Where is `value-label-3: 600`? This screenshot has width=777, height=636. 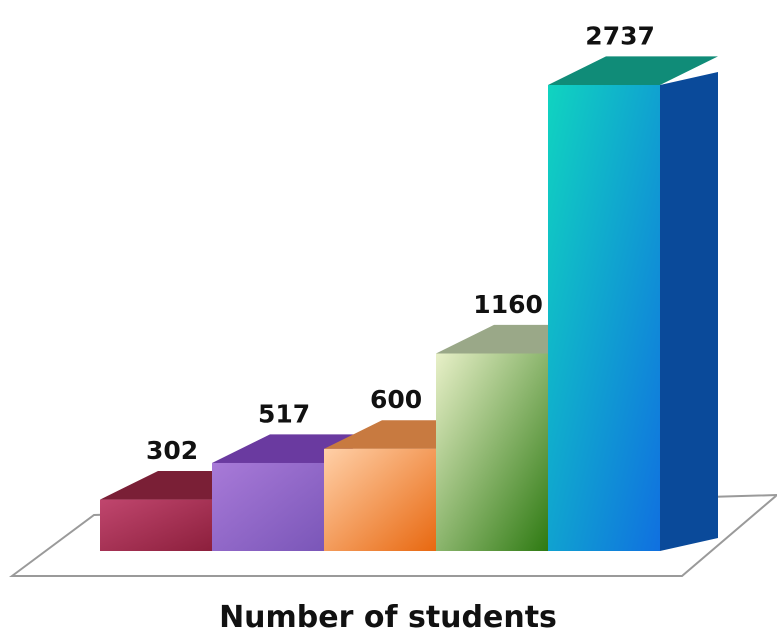
value-label-3: 600 is located at coordinates (396, 399).